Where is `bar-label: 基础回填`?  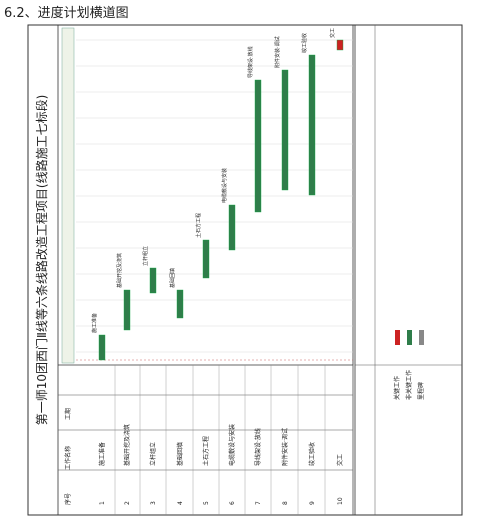
bar-label: 基础回填 is located at coordinates (172, 278).